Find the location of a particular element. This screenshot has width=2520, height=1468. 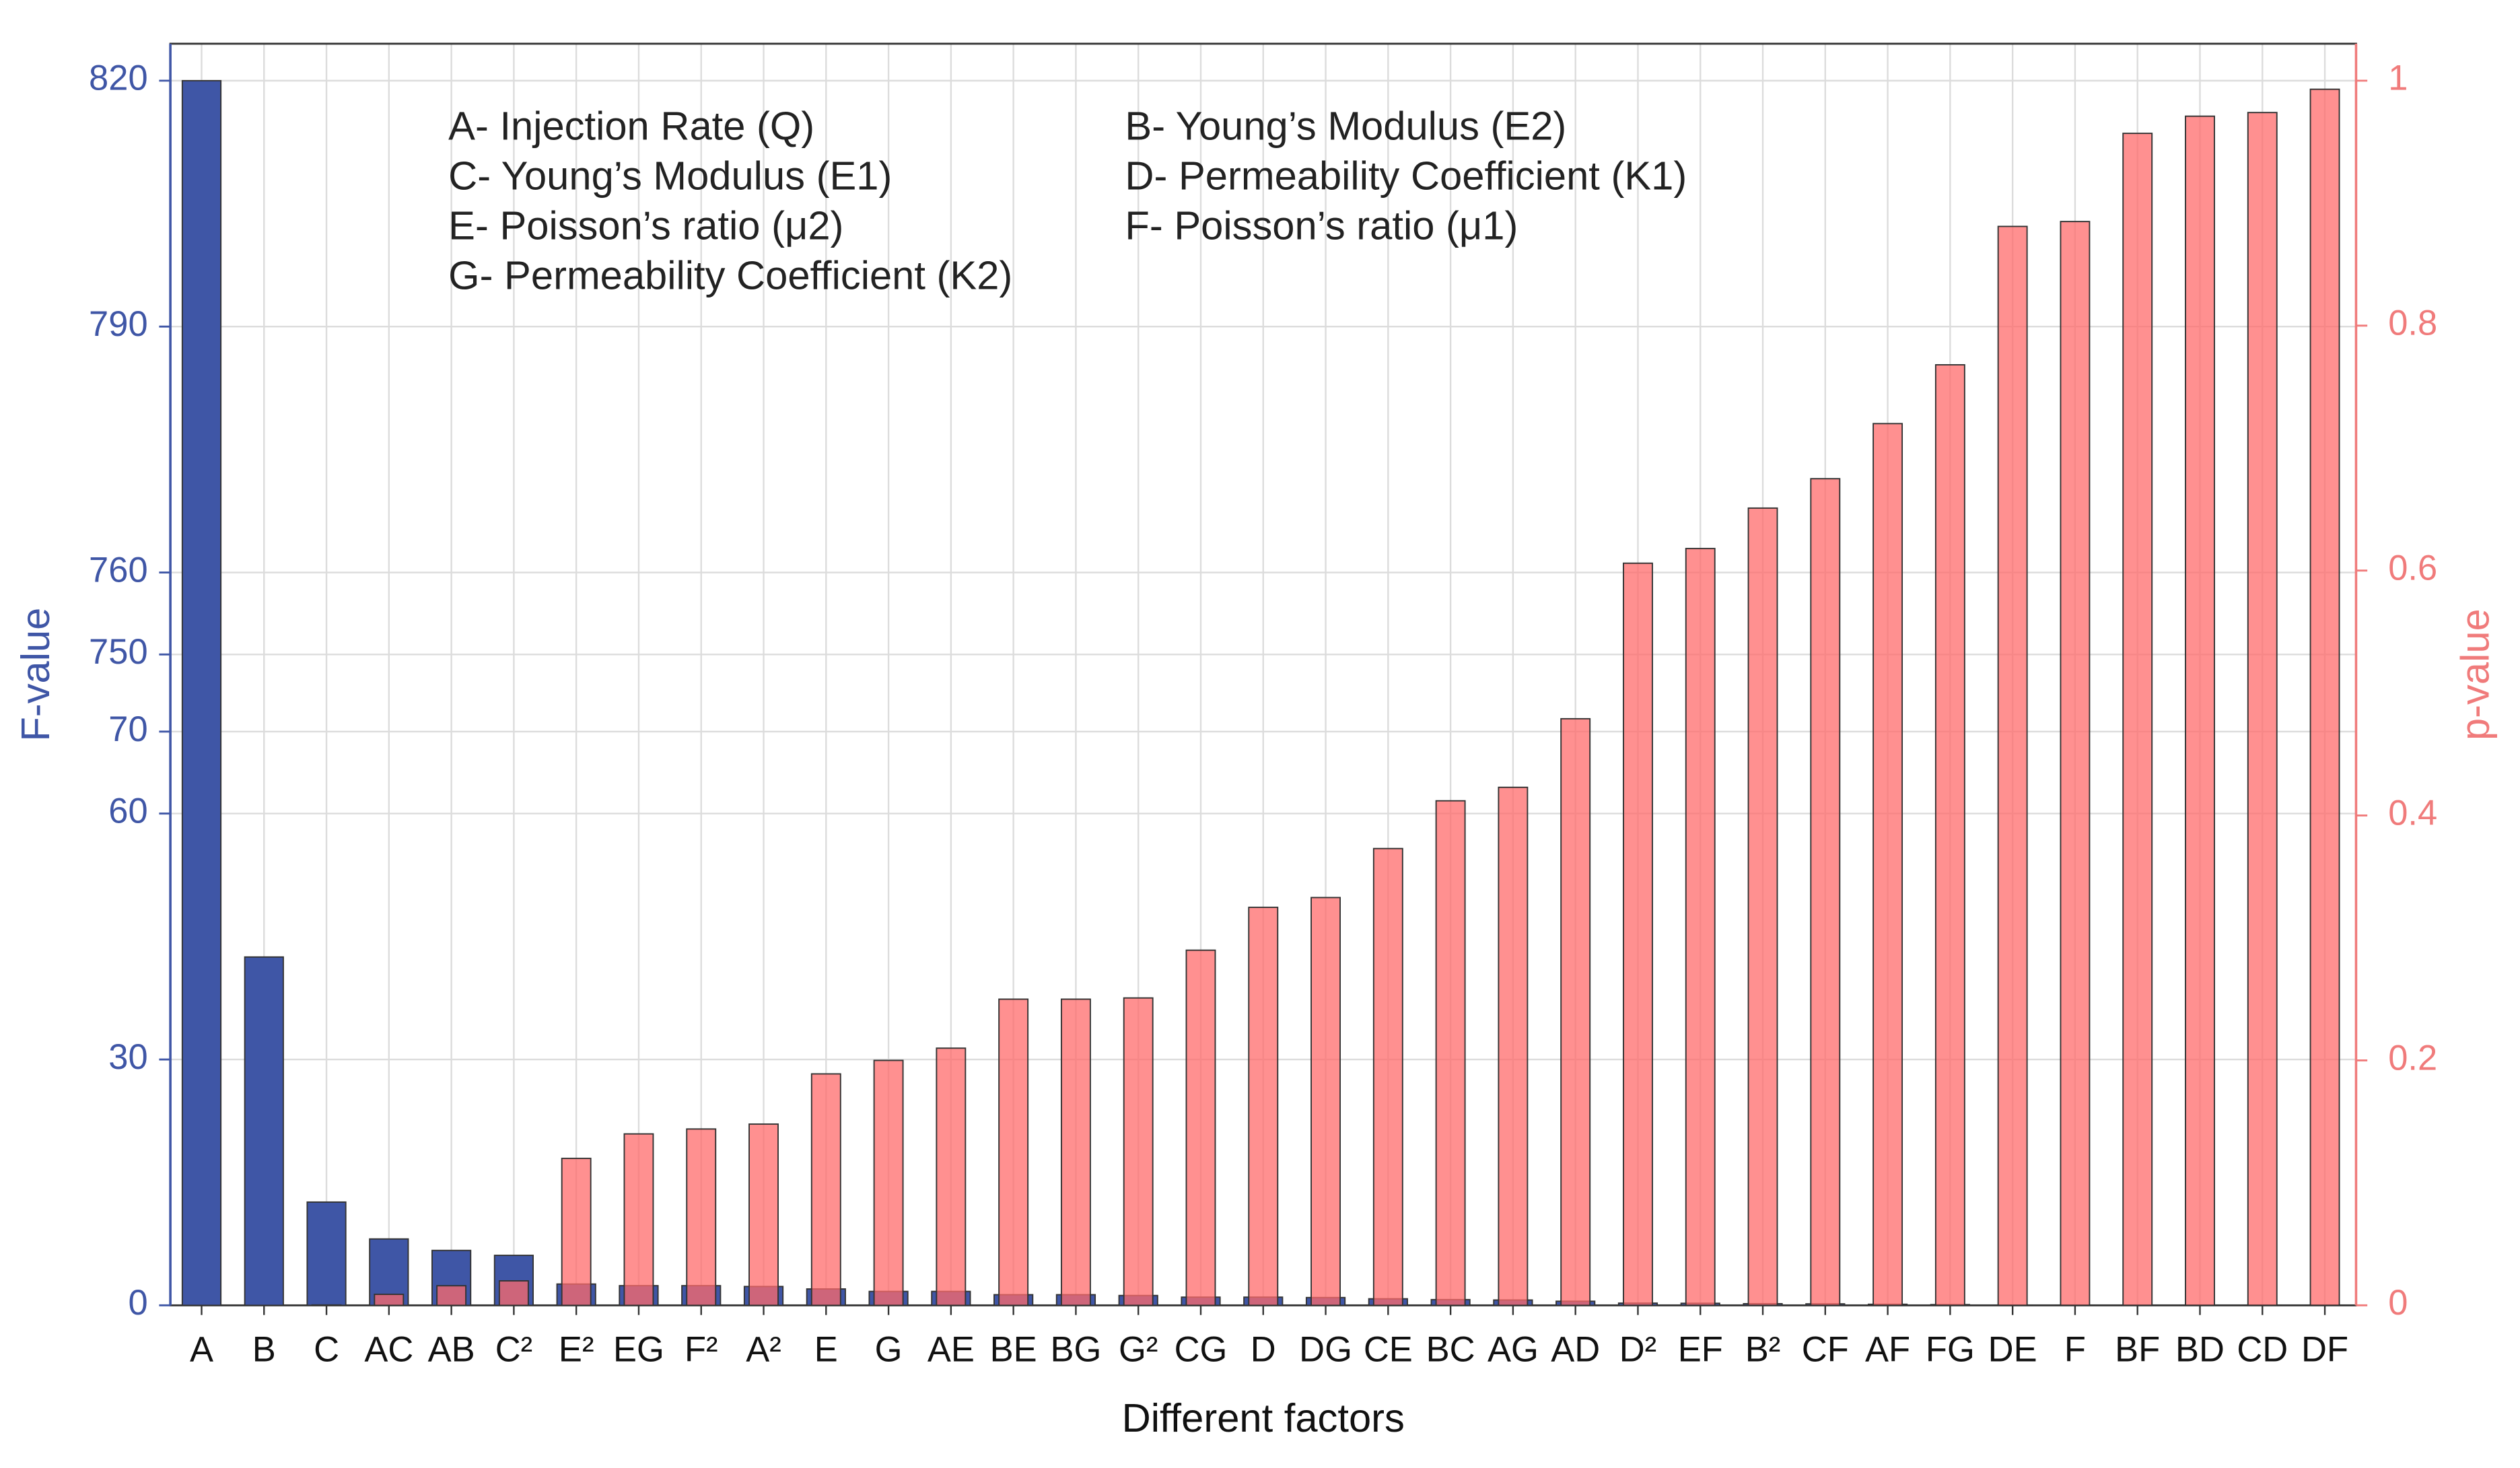

y2-tick-label: 0.6 is located at coordinates (2412, 568).